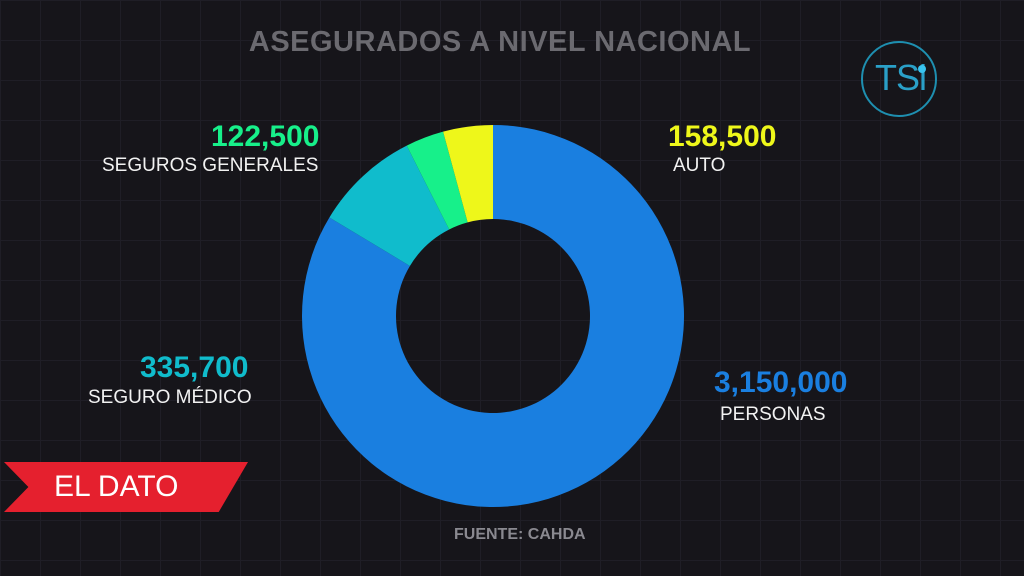 The width and height of the screenshot is (1024, 576). Describe the element at coordinates (389, 205) in the screenshot. I see `donut-slice-seguro-medico` at that location.